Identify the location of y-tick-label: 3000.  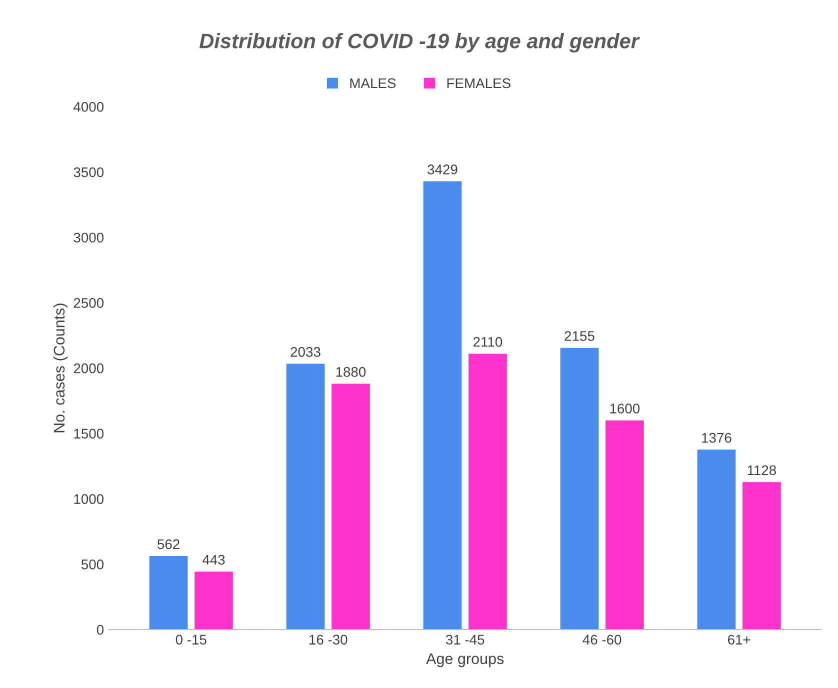
(89, 237).